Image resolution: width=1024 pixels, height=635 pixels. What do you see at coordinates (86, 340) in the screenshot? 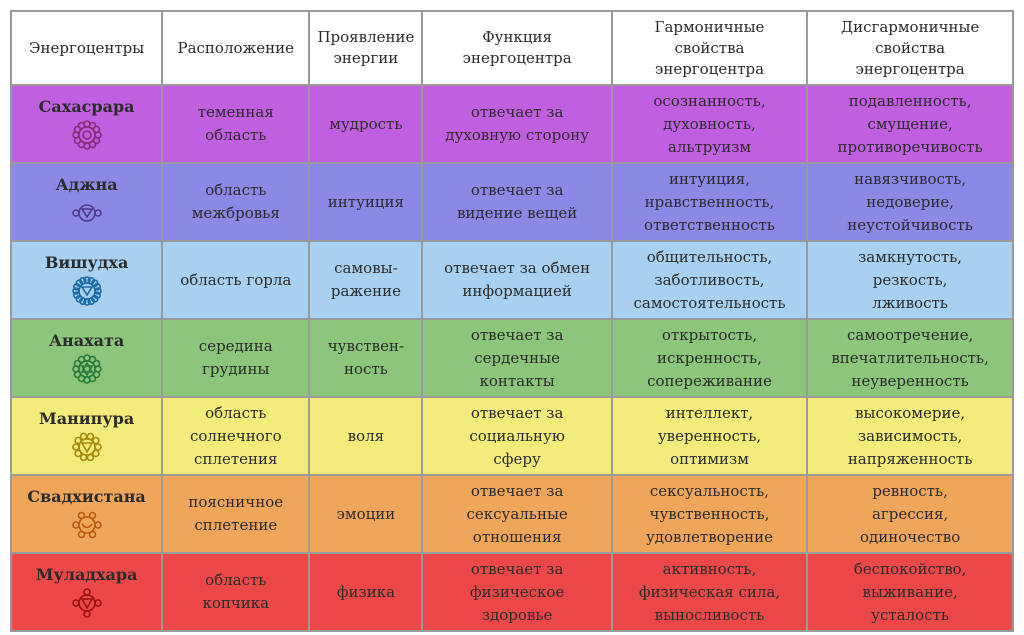
I see `chakra-name: Анахата` at bounding box center [86, 340].